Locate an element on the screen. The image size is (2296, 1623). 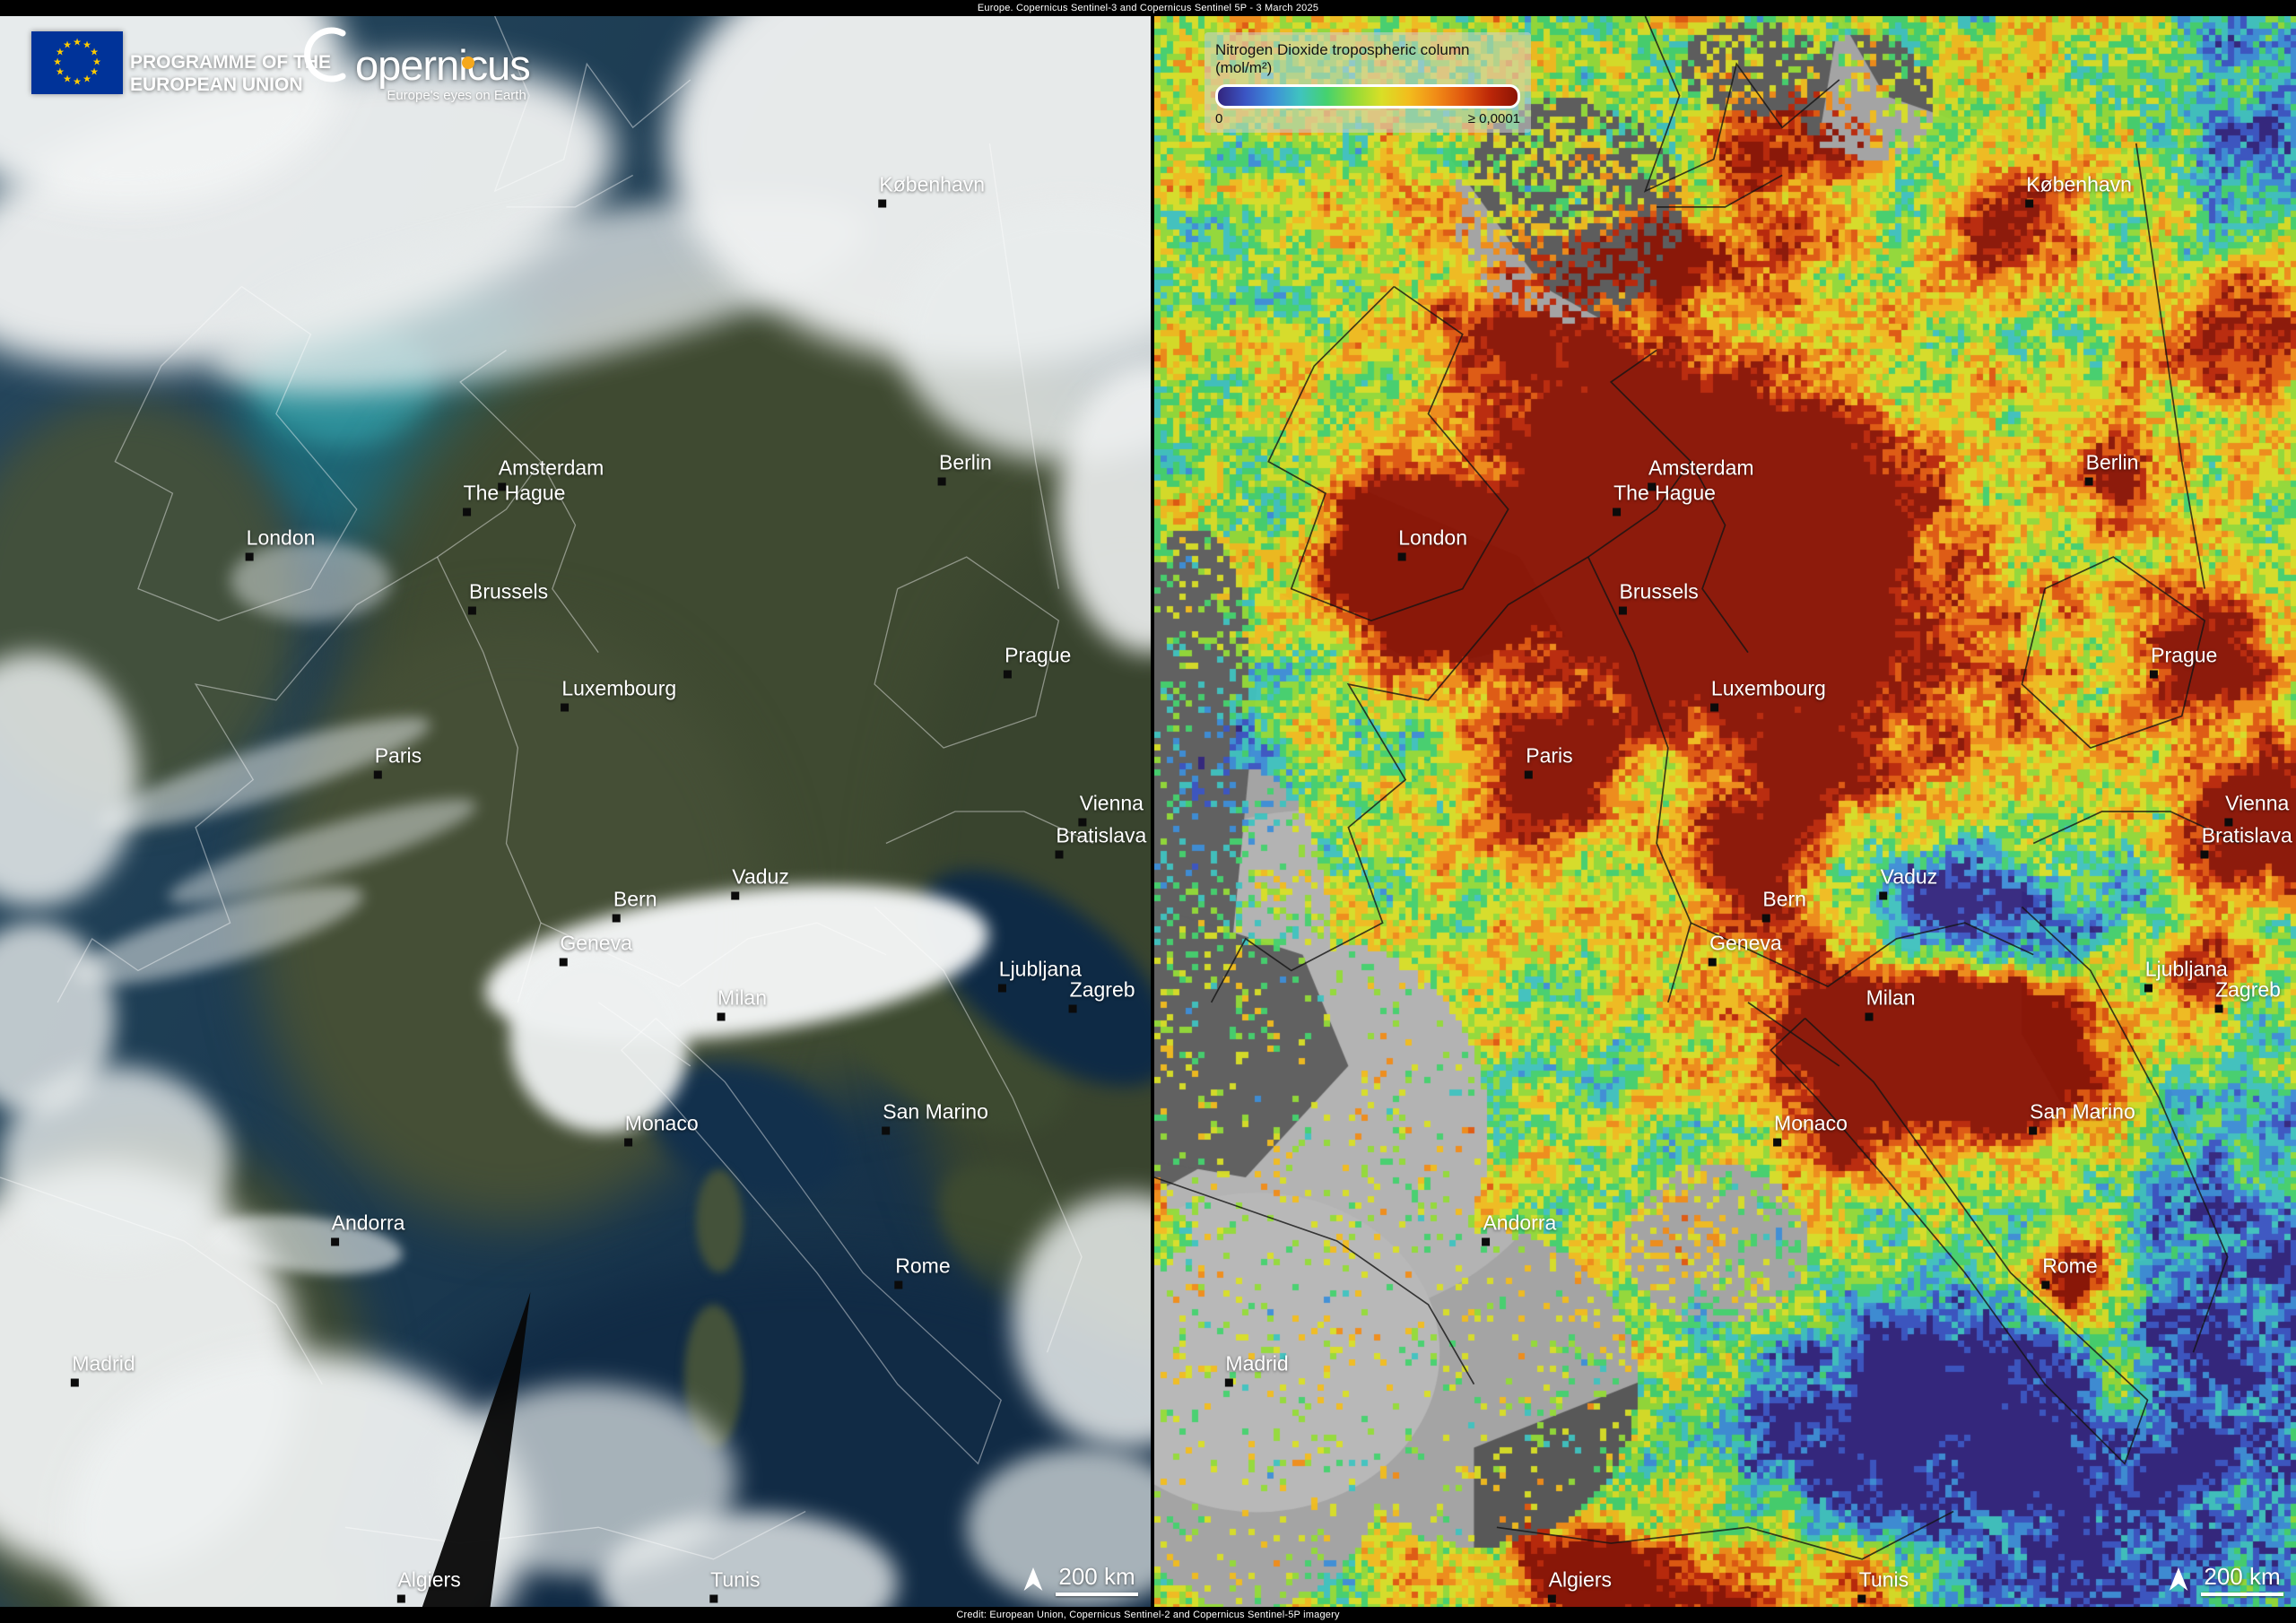
city-name: Madrid is located at coordinates (103, 1363).